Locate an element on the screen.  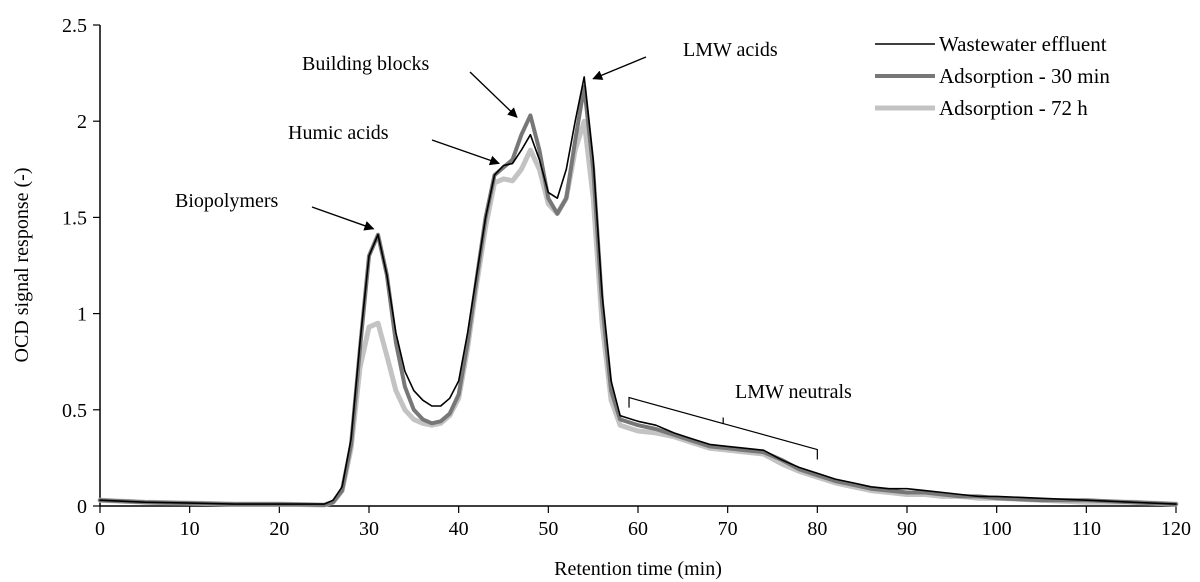
x-tick-label: 70 is located at coordinates (728, 529).